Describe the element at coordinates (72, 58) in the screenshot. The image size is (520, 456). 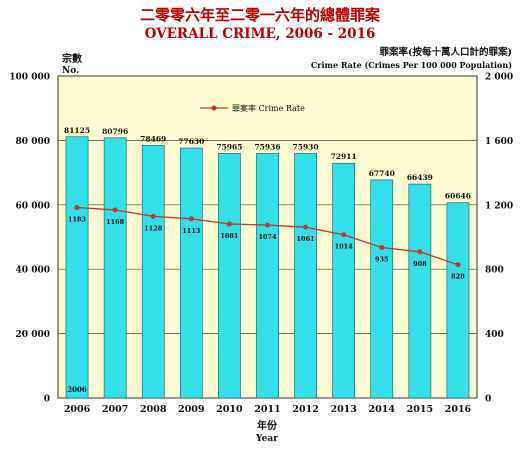
I see `left-axis-label-zh: 宗數` at that location.